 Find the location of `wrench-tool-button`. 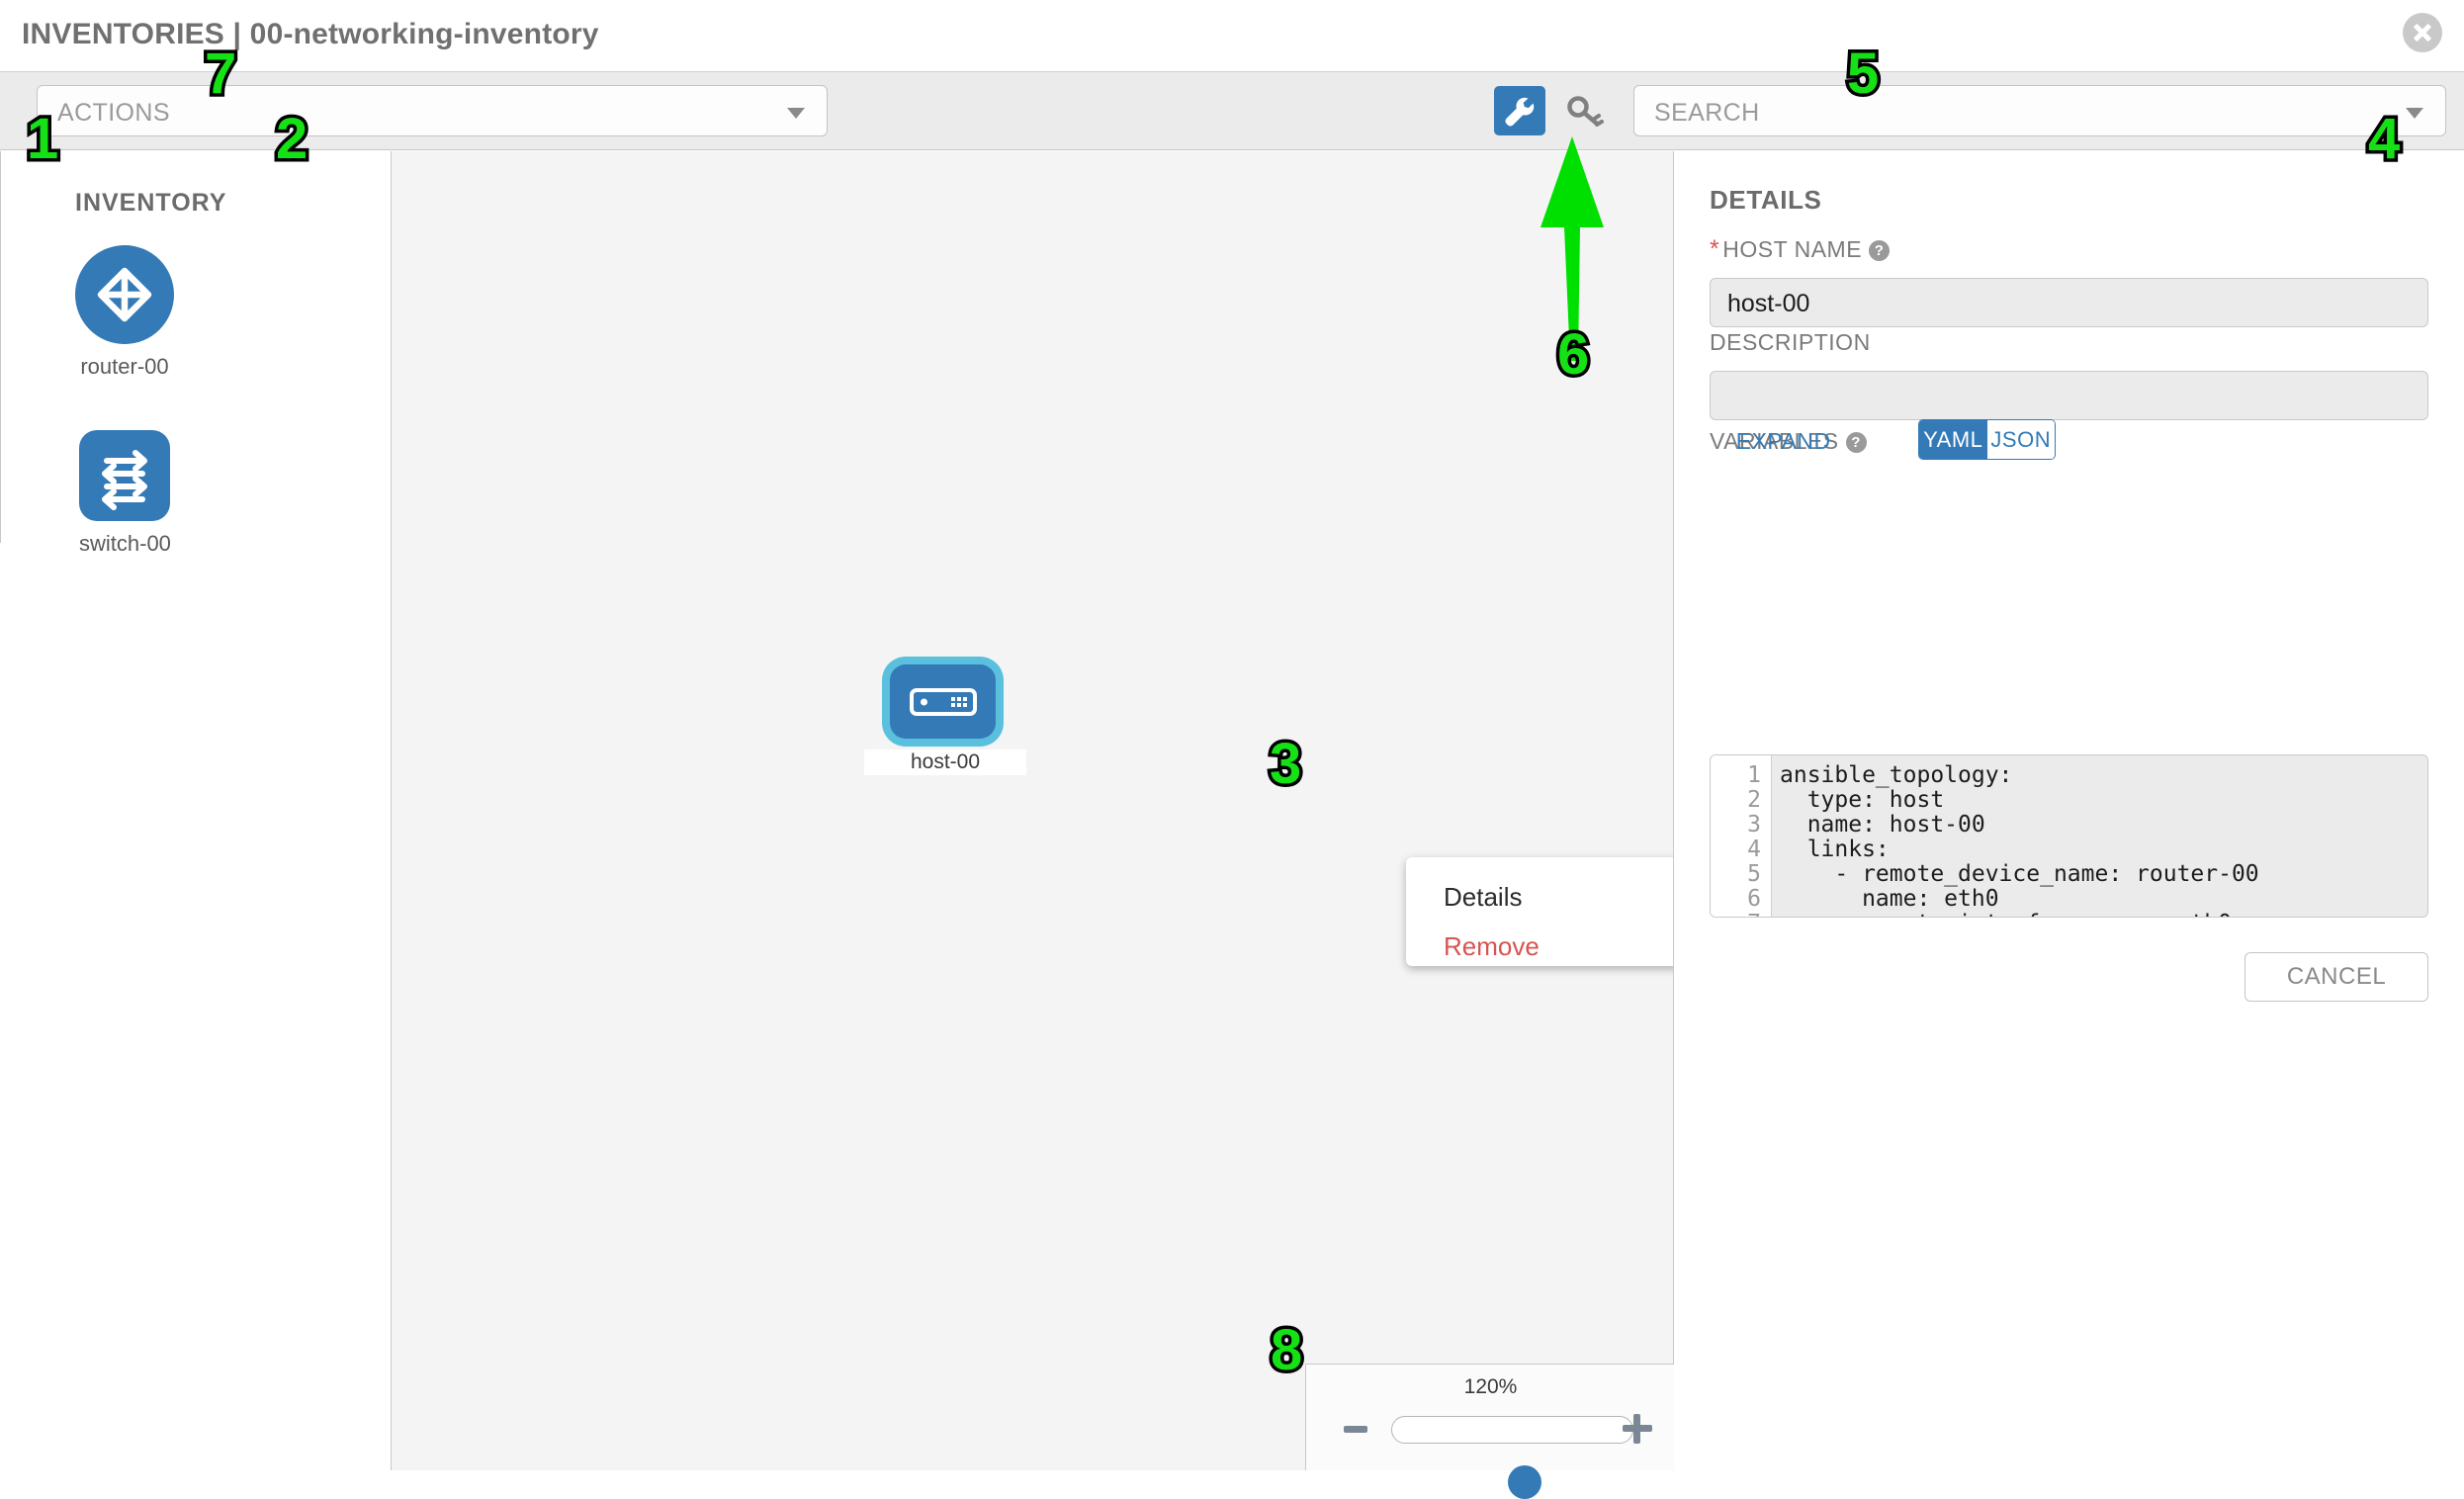

wrench-tool-button is located at coordinates (1519, 111).